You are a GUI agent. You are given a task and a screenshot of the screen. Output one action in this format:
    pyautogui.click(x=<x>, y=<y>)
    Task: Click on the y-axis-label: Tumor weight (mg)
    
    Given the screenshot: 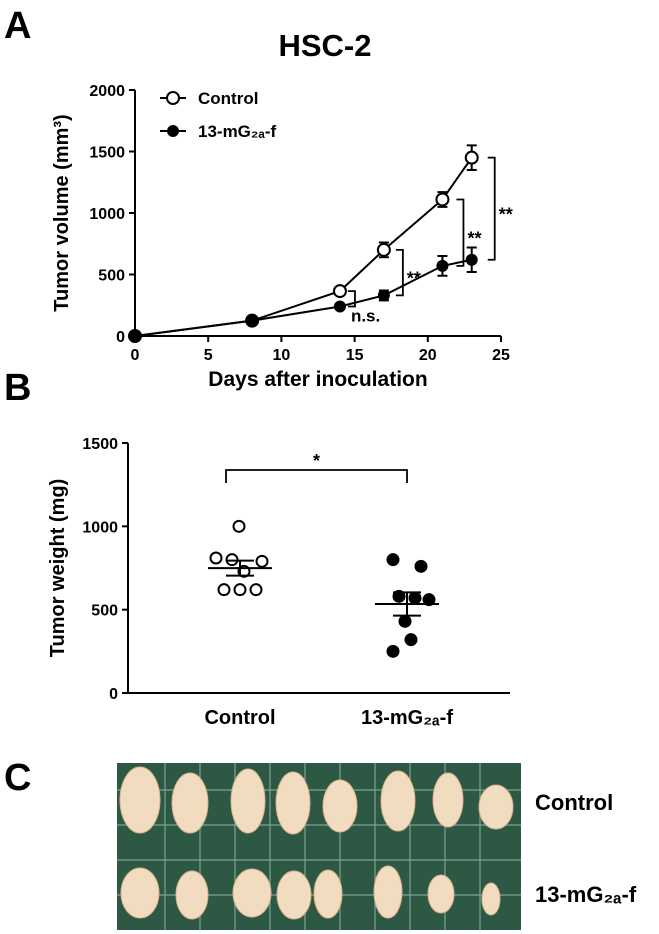 What is the action you would take?
    pyautogui.click(x=58, y=568)
    